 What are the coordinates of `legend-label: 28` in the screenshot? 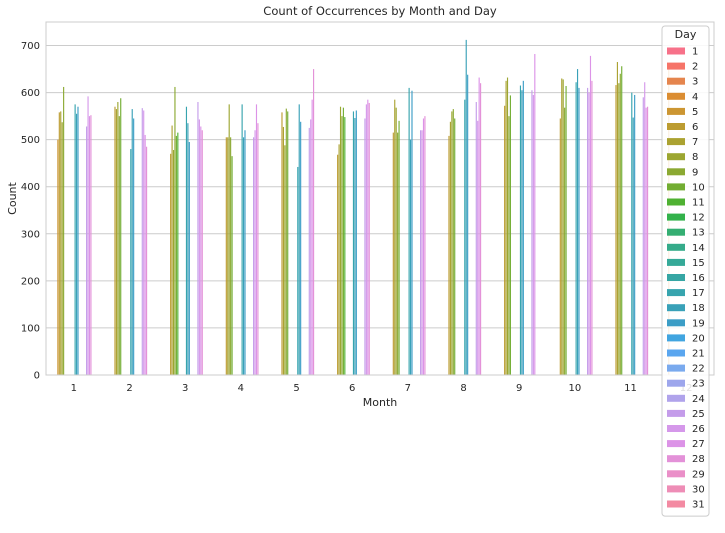 It's located at (698, 459).